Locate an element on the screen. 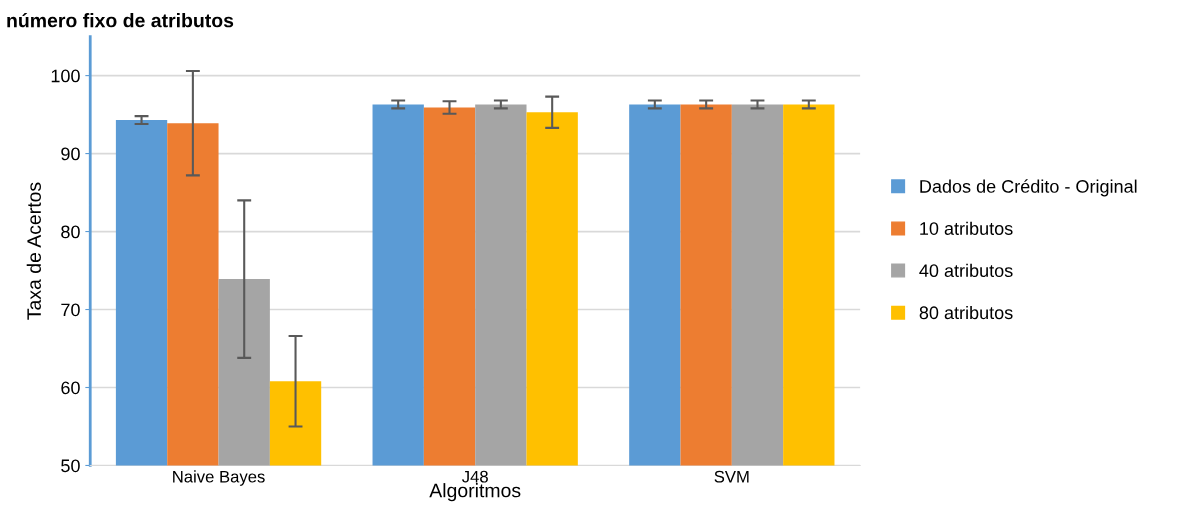 The width and height of the screenshot is (1203, 523). legend-label: 40 atributos is located at coordinates (966, 270).